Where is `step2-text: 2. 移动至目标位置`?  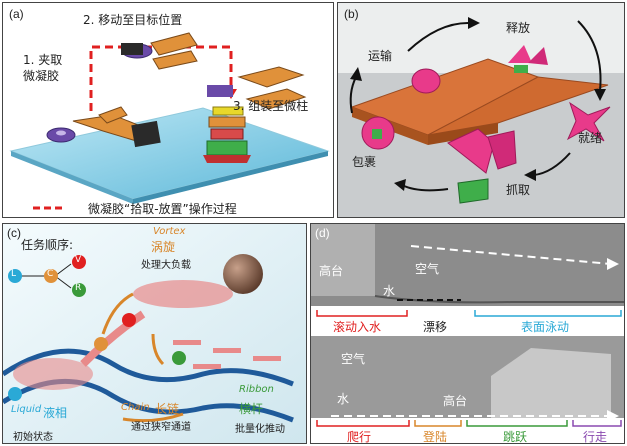
step2-text: 2. 移动至目标位置 is located at coordinates (133, 20).